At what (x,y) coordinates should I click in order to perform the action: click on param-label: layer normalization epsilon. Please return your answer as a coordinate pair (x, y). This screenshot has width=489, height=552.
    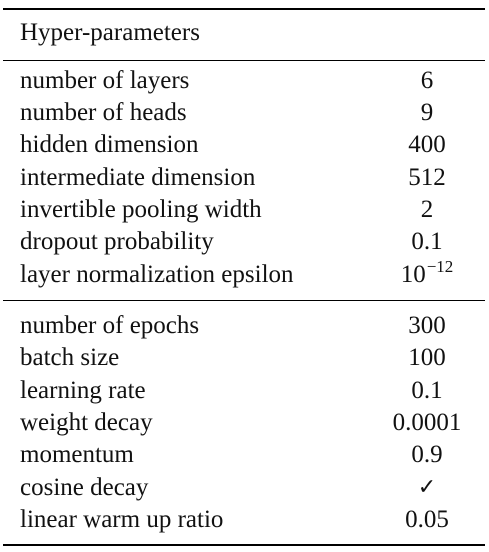
    Looking at the image, I should click on (157, 274).